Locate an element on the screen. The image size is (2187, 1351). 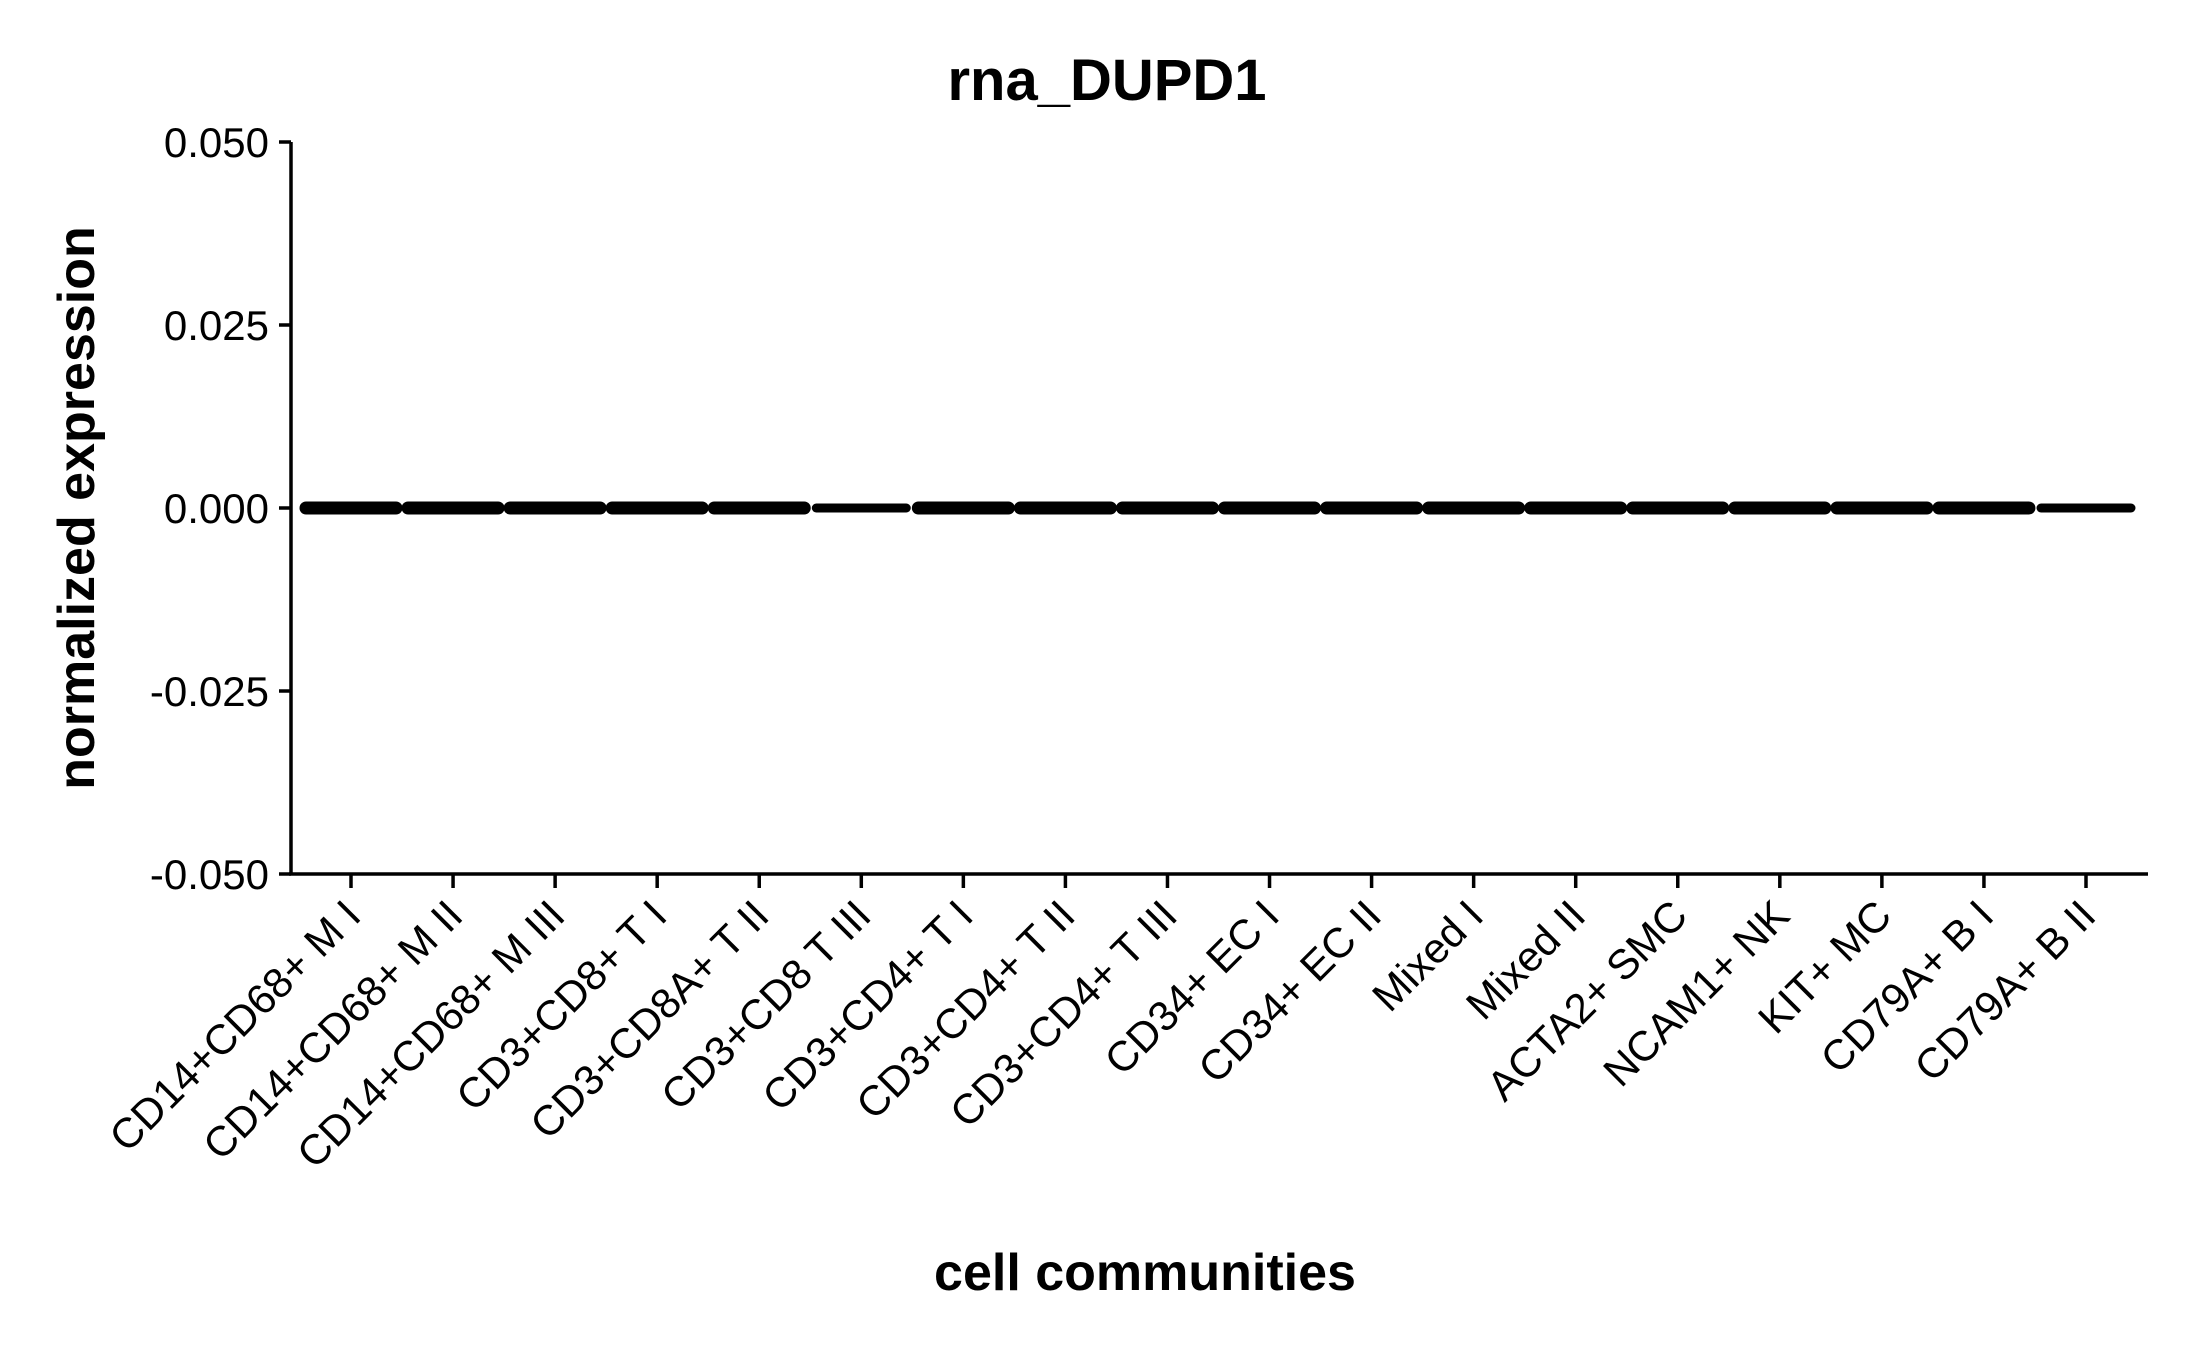
y-tick-label: -0.050 is located at coordinates (209, 874).